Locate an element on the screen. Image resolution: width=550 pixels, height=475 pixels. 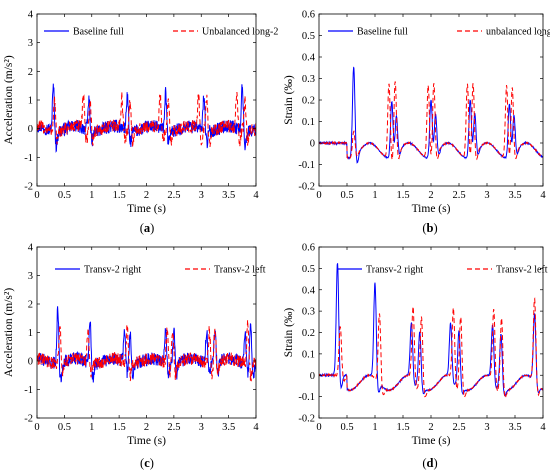
legend-entry: Transv-2 left is located at coordinates (240, 270).